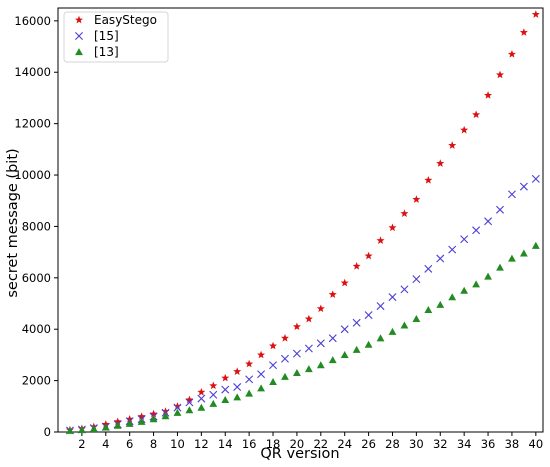 The height and width of the screenshot is (467, 550). What do you see at coordinates (464, 444) in the screenshot?
I see `x-tick-label: 34` at bounding box center [464, 444].